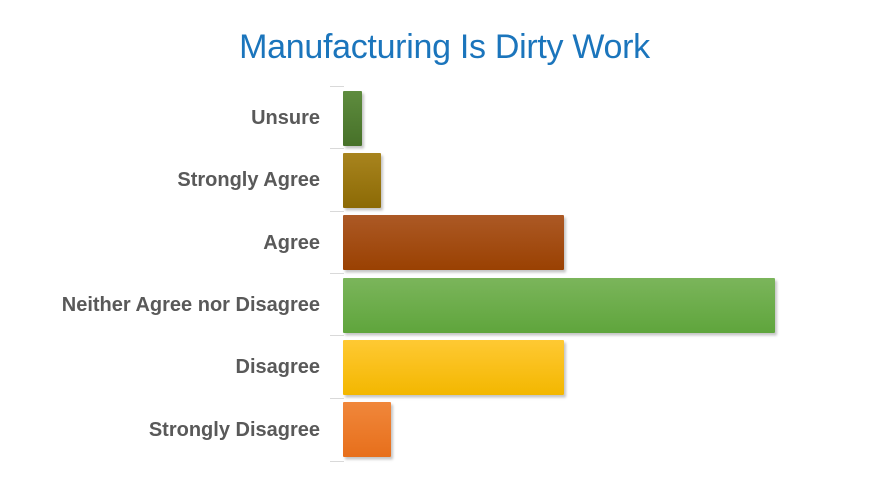 Image resolution: width=889 pixels, height=500 pixels. I want to click on chart-row-neither-agree-nor-disagree: Neither Agree nor Disagree, so click(444, 304).